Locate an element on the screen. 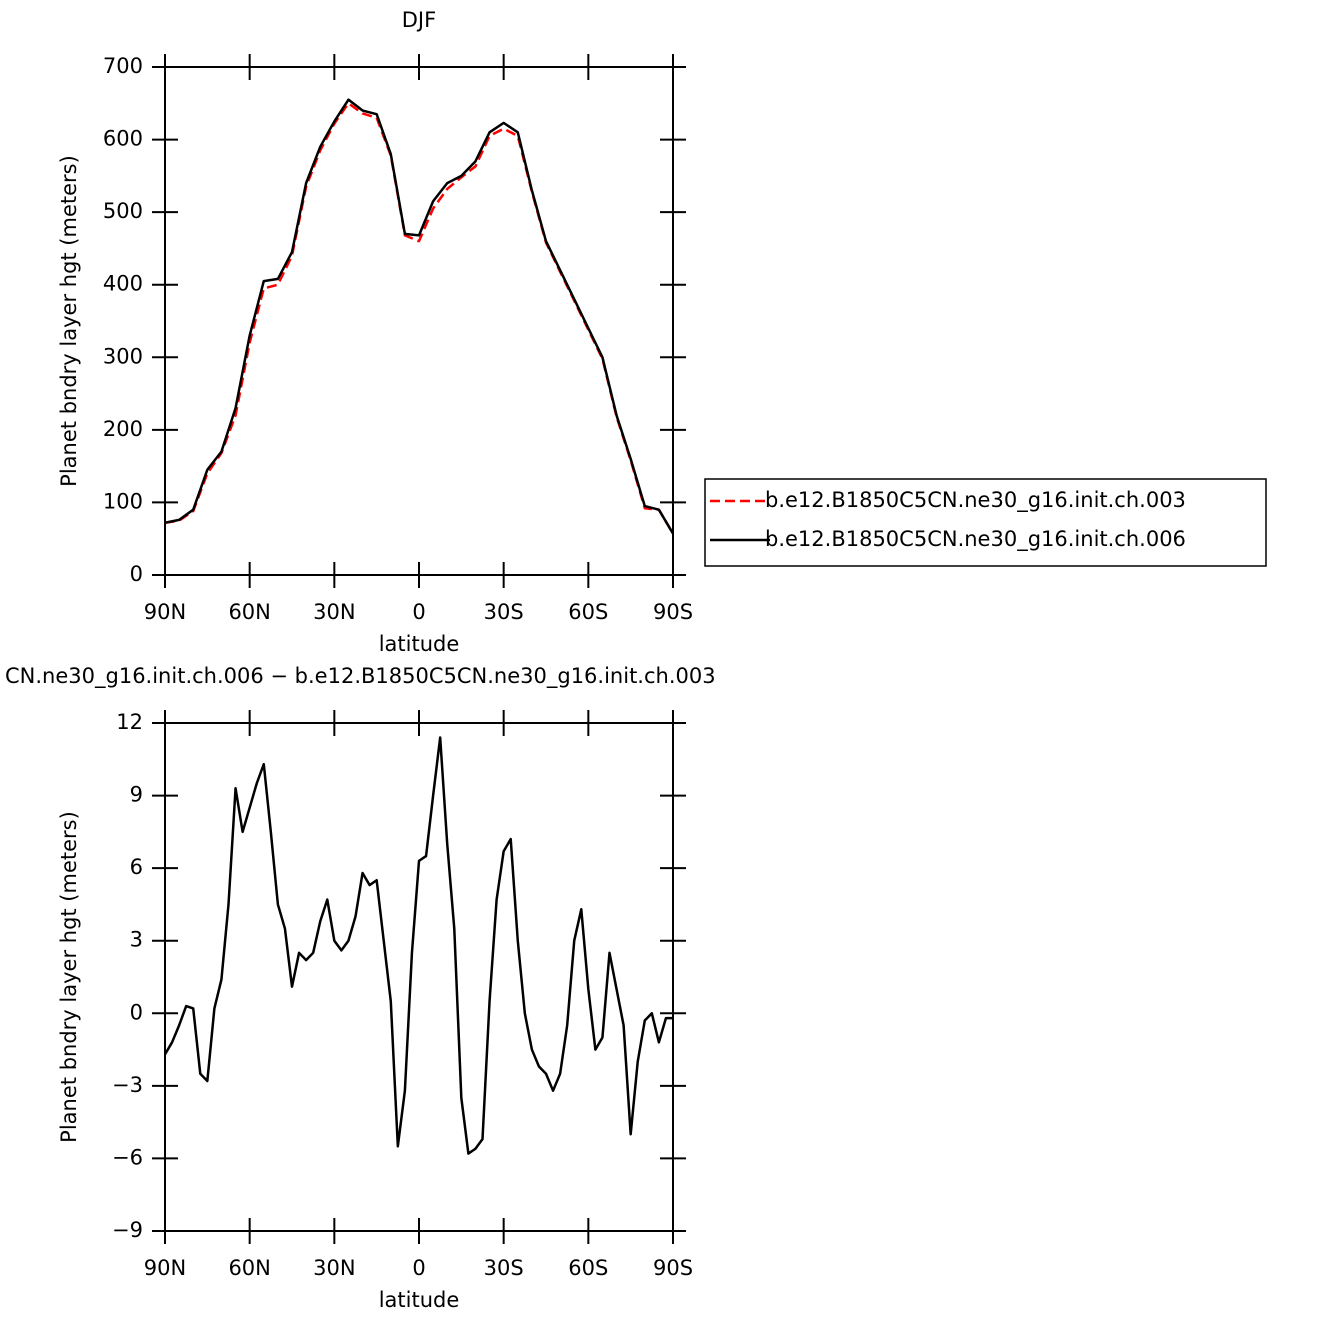 The width and height of the screenshot is (1322, 1325). legend-box is located at coordinates (985, 522).